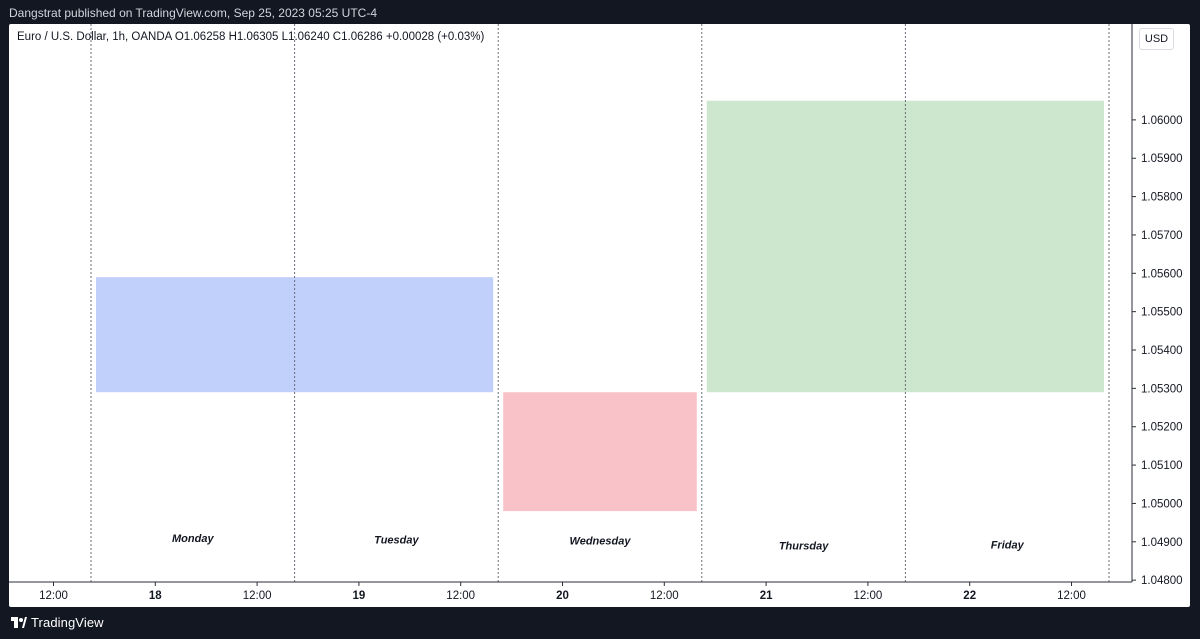 Image resolution: width=1200 pixels, height=639 pixels. Describe the element at coordinates (766, 596) in the screenshot. I see `time-tick-label: 21` at that location.